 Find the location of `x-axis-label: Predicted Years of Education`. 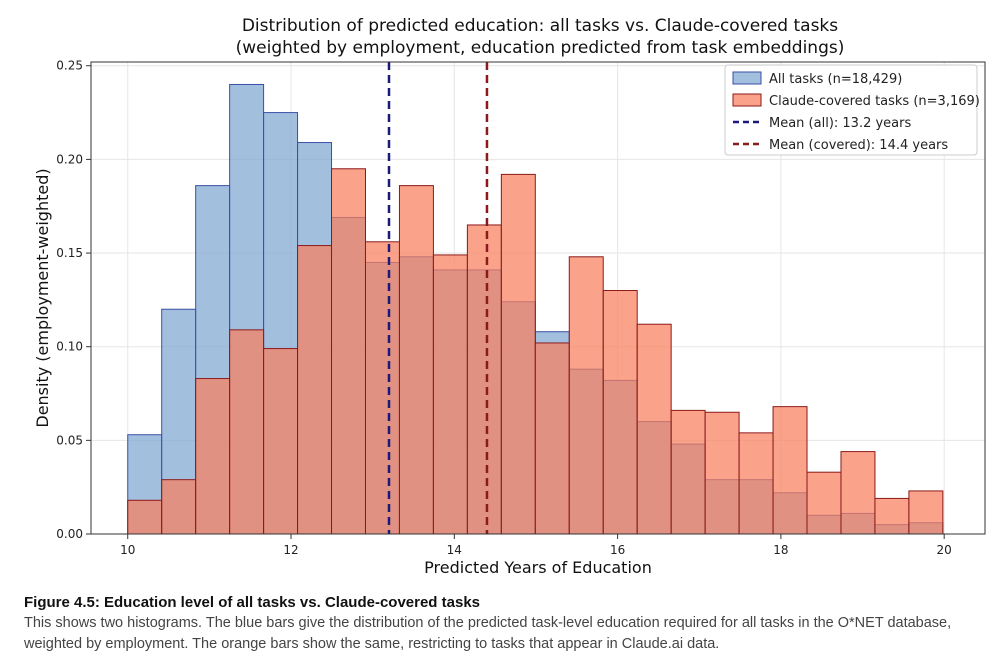

x-axis-label: Predicted Years of Education is located at coordinates (538, 567).